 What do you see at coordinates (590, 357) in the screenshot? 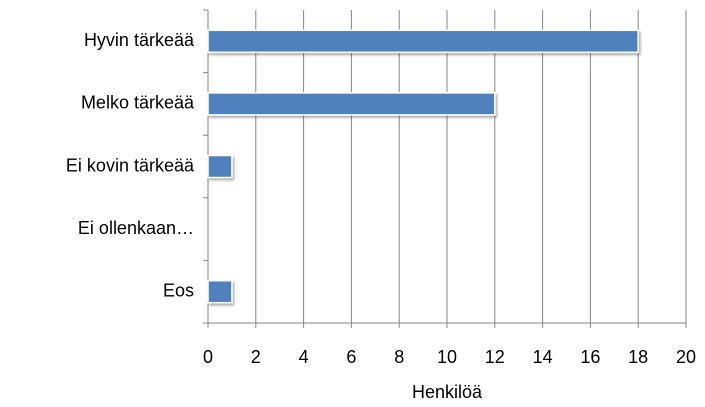
I see `x-tick-label: 16` at bounding box center [590, 357].